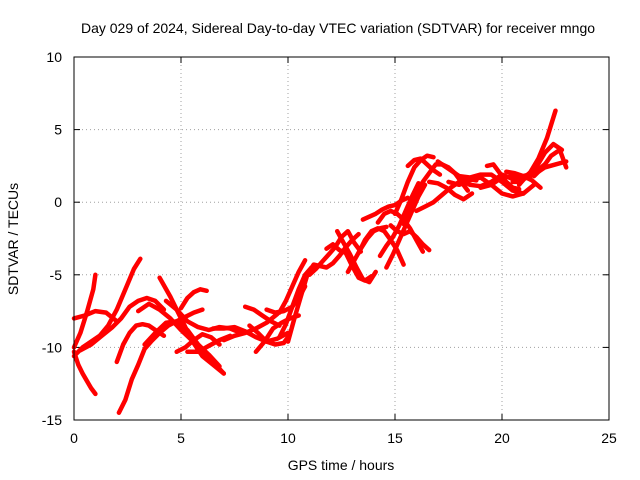 The width and height of the screenshot is (640, 480). I want to click on y-tick-label: -10, so click(52, 347).